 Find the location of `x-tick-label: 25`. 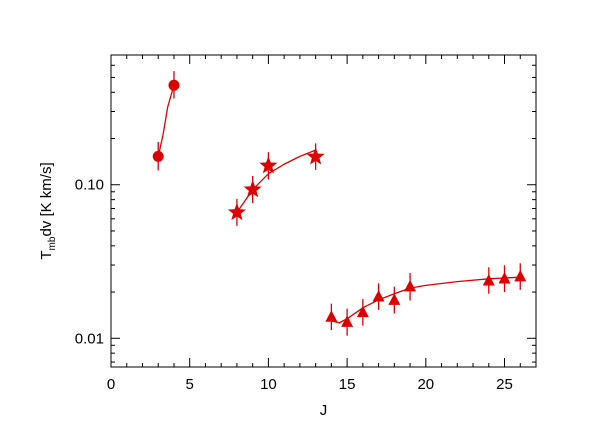

x-tick-label: 25 is located at coordinates (504, 384).